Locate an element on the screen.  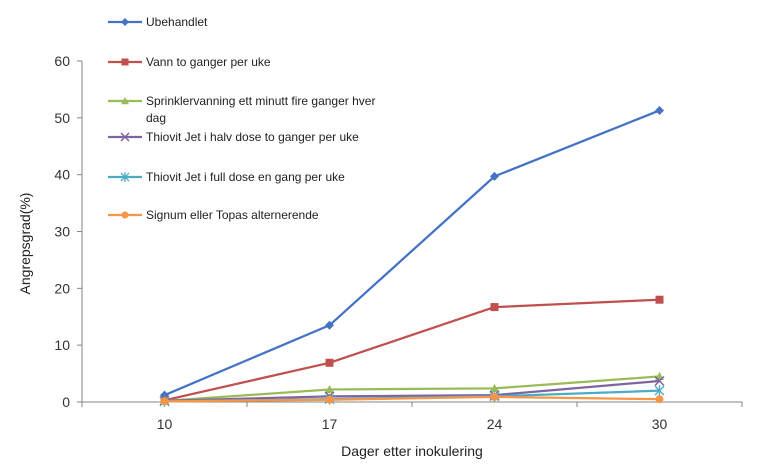
x-axis: 10 17 24 30 is located at coordinates (412, 416).